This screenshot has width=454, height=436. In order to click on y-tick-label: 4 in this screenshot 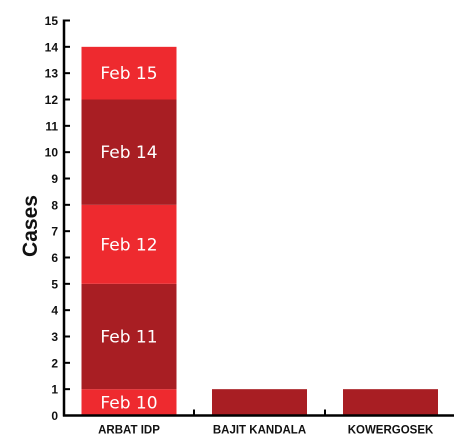, I will do `click(54, 311)`.